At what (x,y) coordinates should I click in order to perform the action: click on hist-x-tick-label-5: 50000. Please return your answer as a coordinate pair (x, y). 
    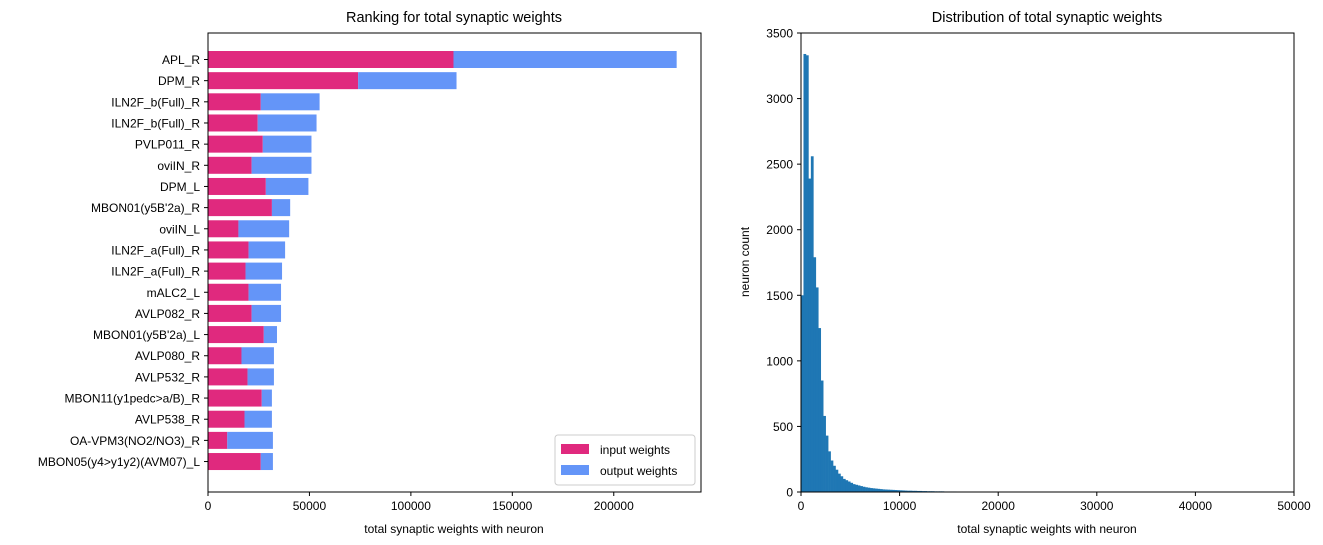
    Looking at the image, I should click on (1294, 506).